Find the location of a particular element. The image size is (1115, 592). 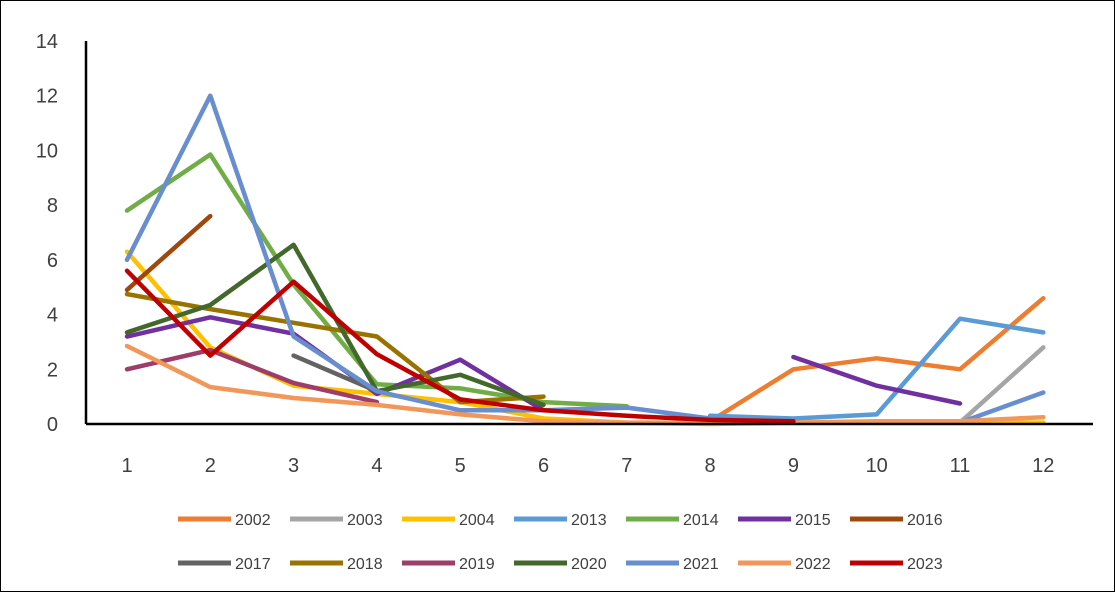

y-tick-label: 0 is located at coordinates (52, 425).